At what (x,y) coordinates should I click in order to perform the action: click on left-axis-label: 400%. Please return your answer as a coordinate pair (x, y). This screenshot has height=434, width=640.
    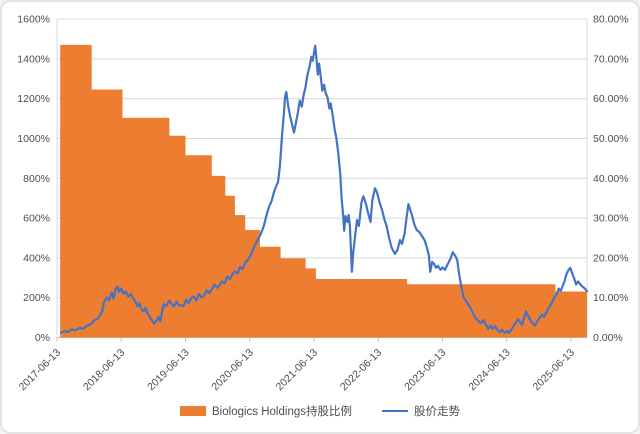
    Looking at the image, I should click on (36, 258).